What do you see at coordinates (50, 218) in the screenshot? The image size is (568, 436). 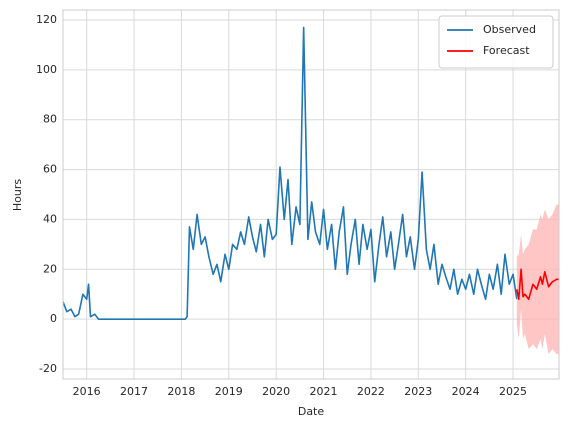 I see `y-tick-label: 40` at bounding box center [50, 218].